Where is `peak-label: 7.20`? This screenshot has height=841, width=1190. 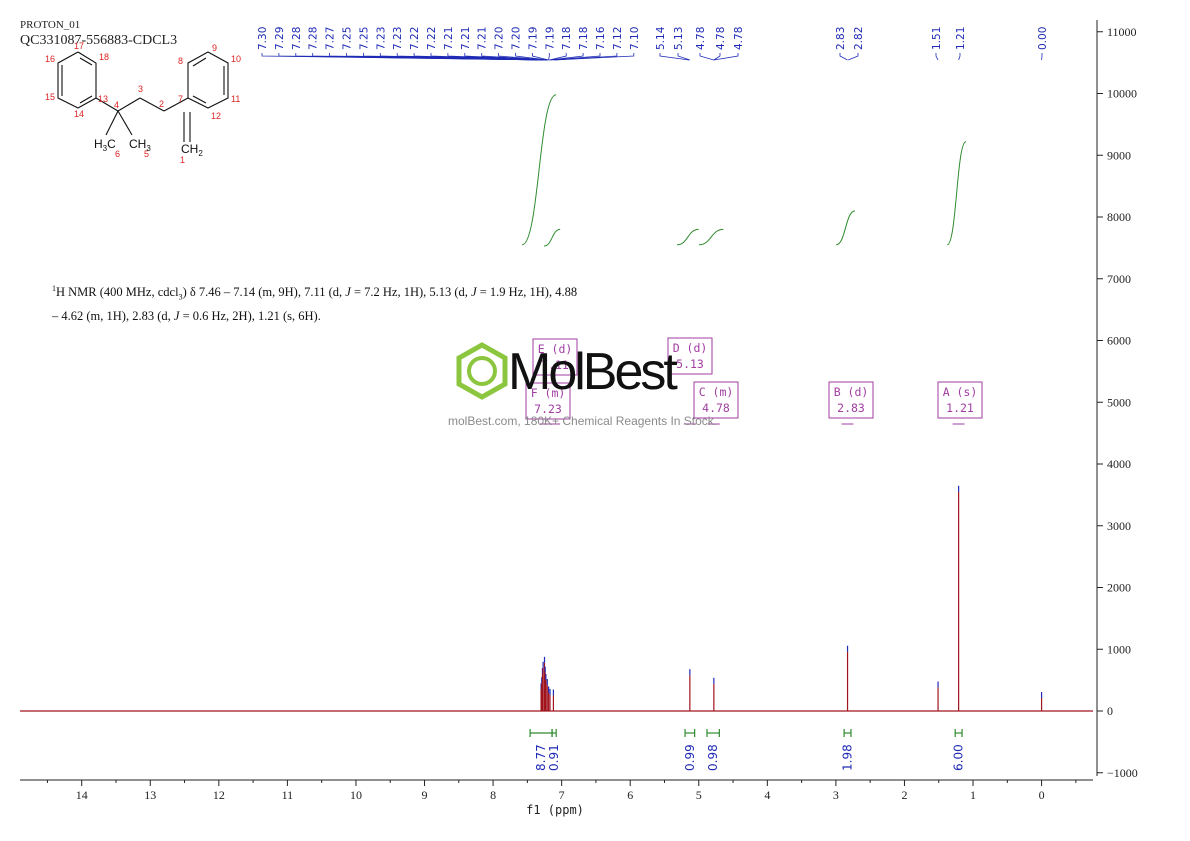 peak-label: 7.20 is located at coordinates (500, 38).